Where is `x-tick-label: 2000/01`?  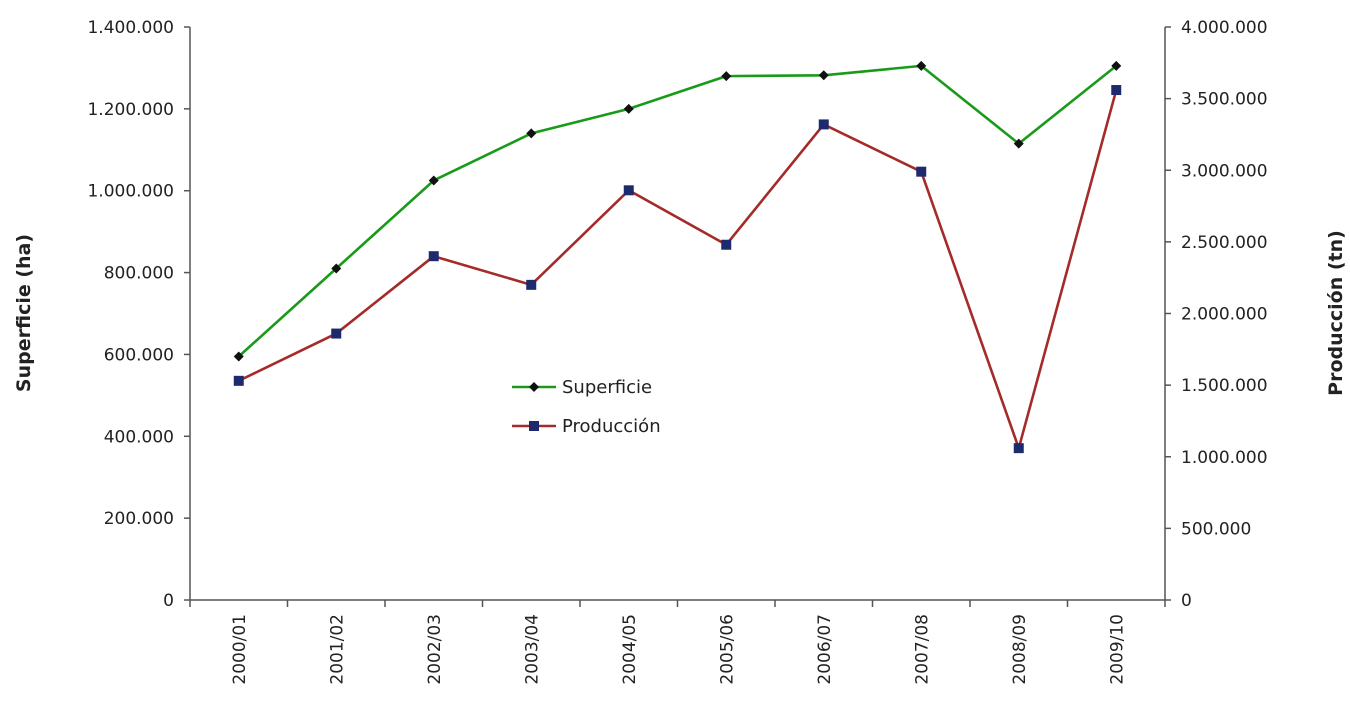 x-tick-label: 2000/01 is located at coordinates (240, 649).